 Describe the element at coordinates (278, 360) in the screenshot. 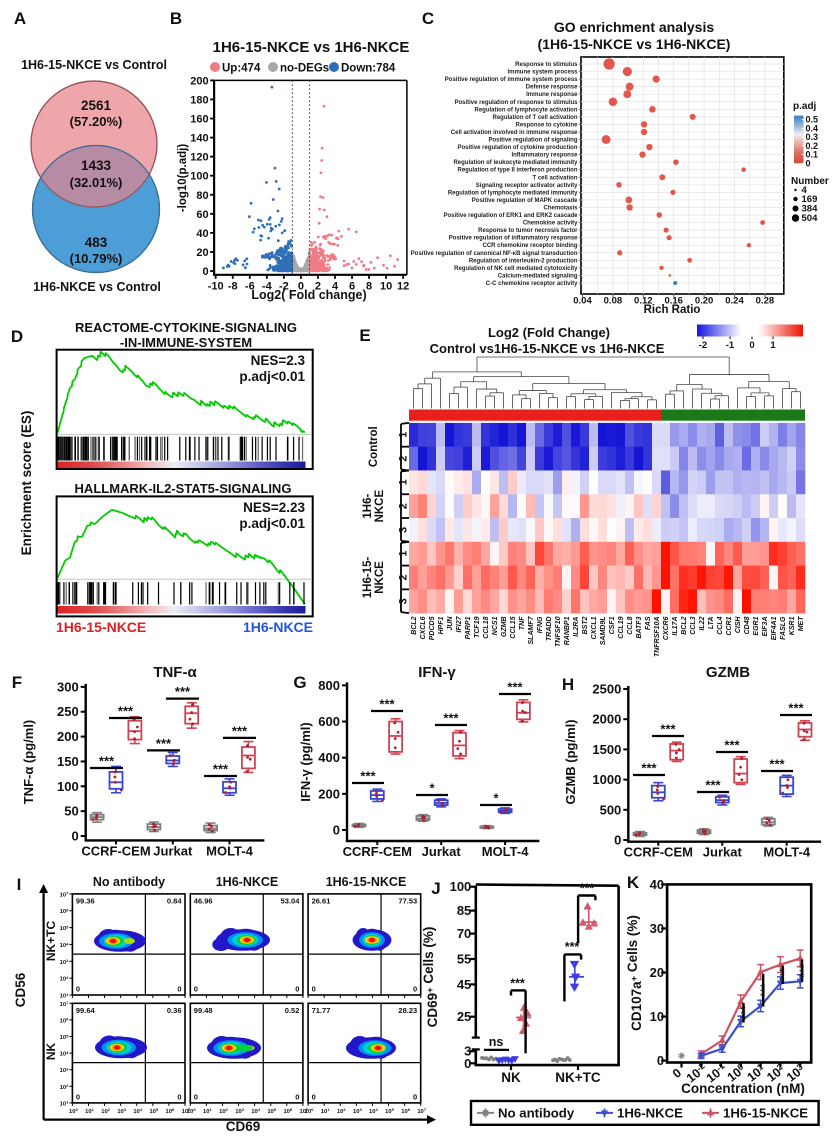

I see `svg-text: NES=2.3` at that location.